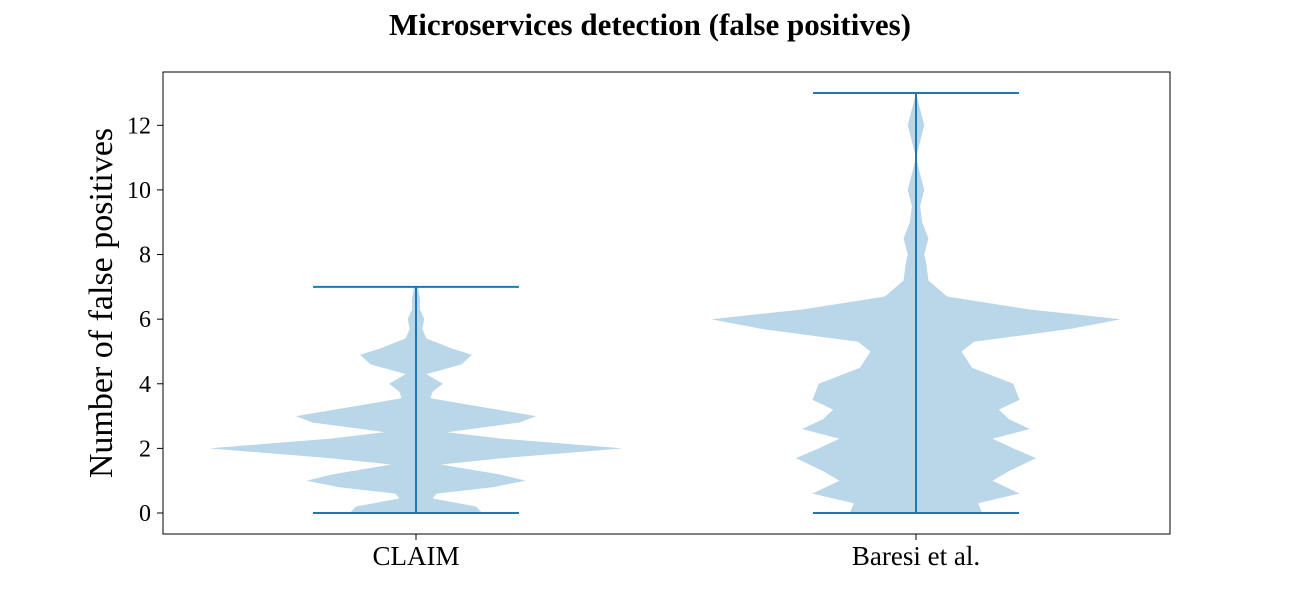 This screenshot has height=605, width=1300. Describe the element at coordinates (416, 556) in the screenshot. I see `x-tick-label: CLAIM` at that location.